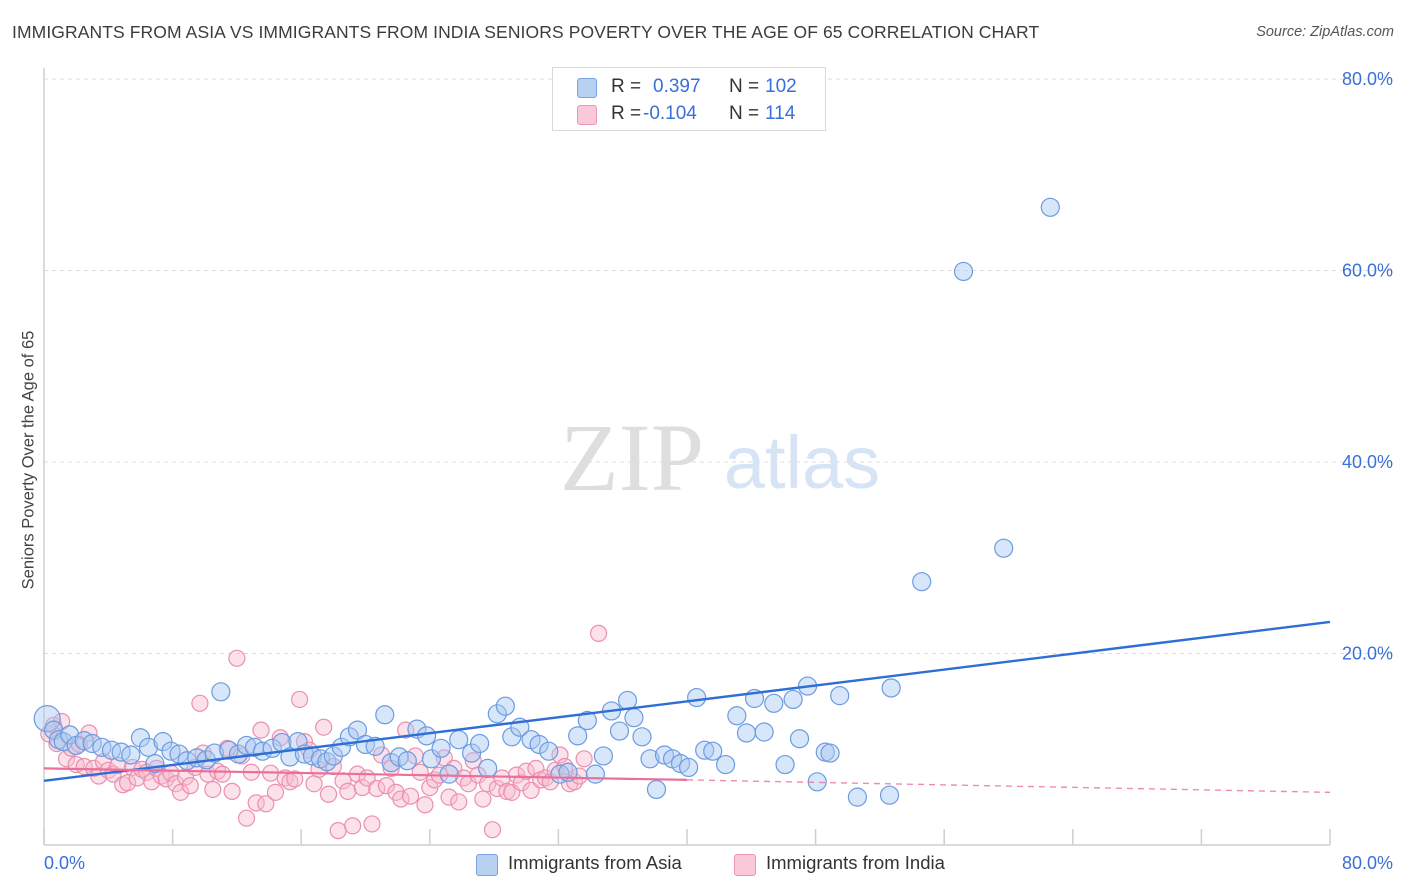  What do you see at coordinates (1367, 79) in the screenshot?
I see `y-tick-label: 80.0%` at bounding box center [1367, 79].